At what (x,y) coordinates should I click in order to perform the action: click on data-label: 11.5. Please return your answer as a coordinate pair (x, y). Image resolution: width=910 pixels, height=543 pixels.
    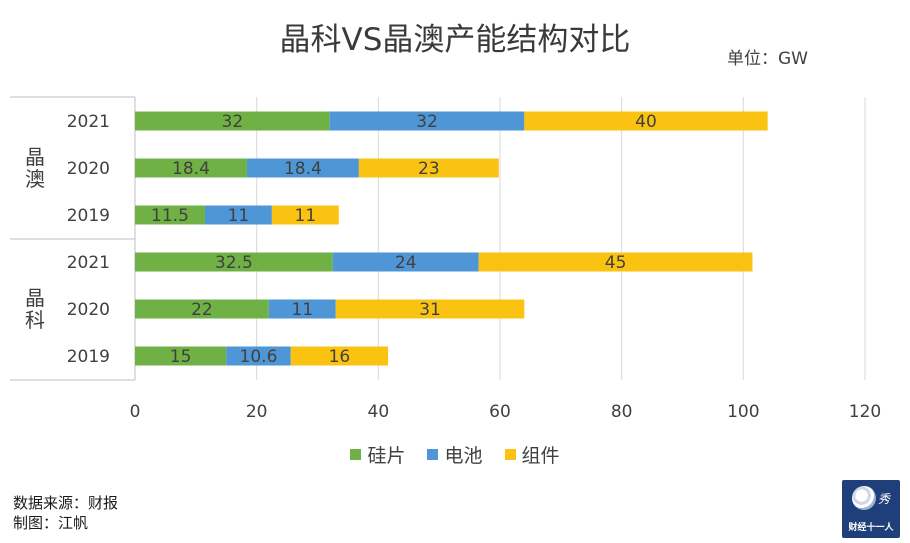
    Looking at the image, I should click on (170, 216).